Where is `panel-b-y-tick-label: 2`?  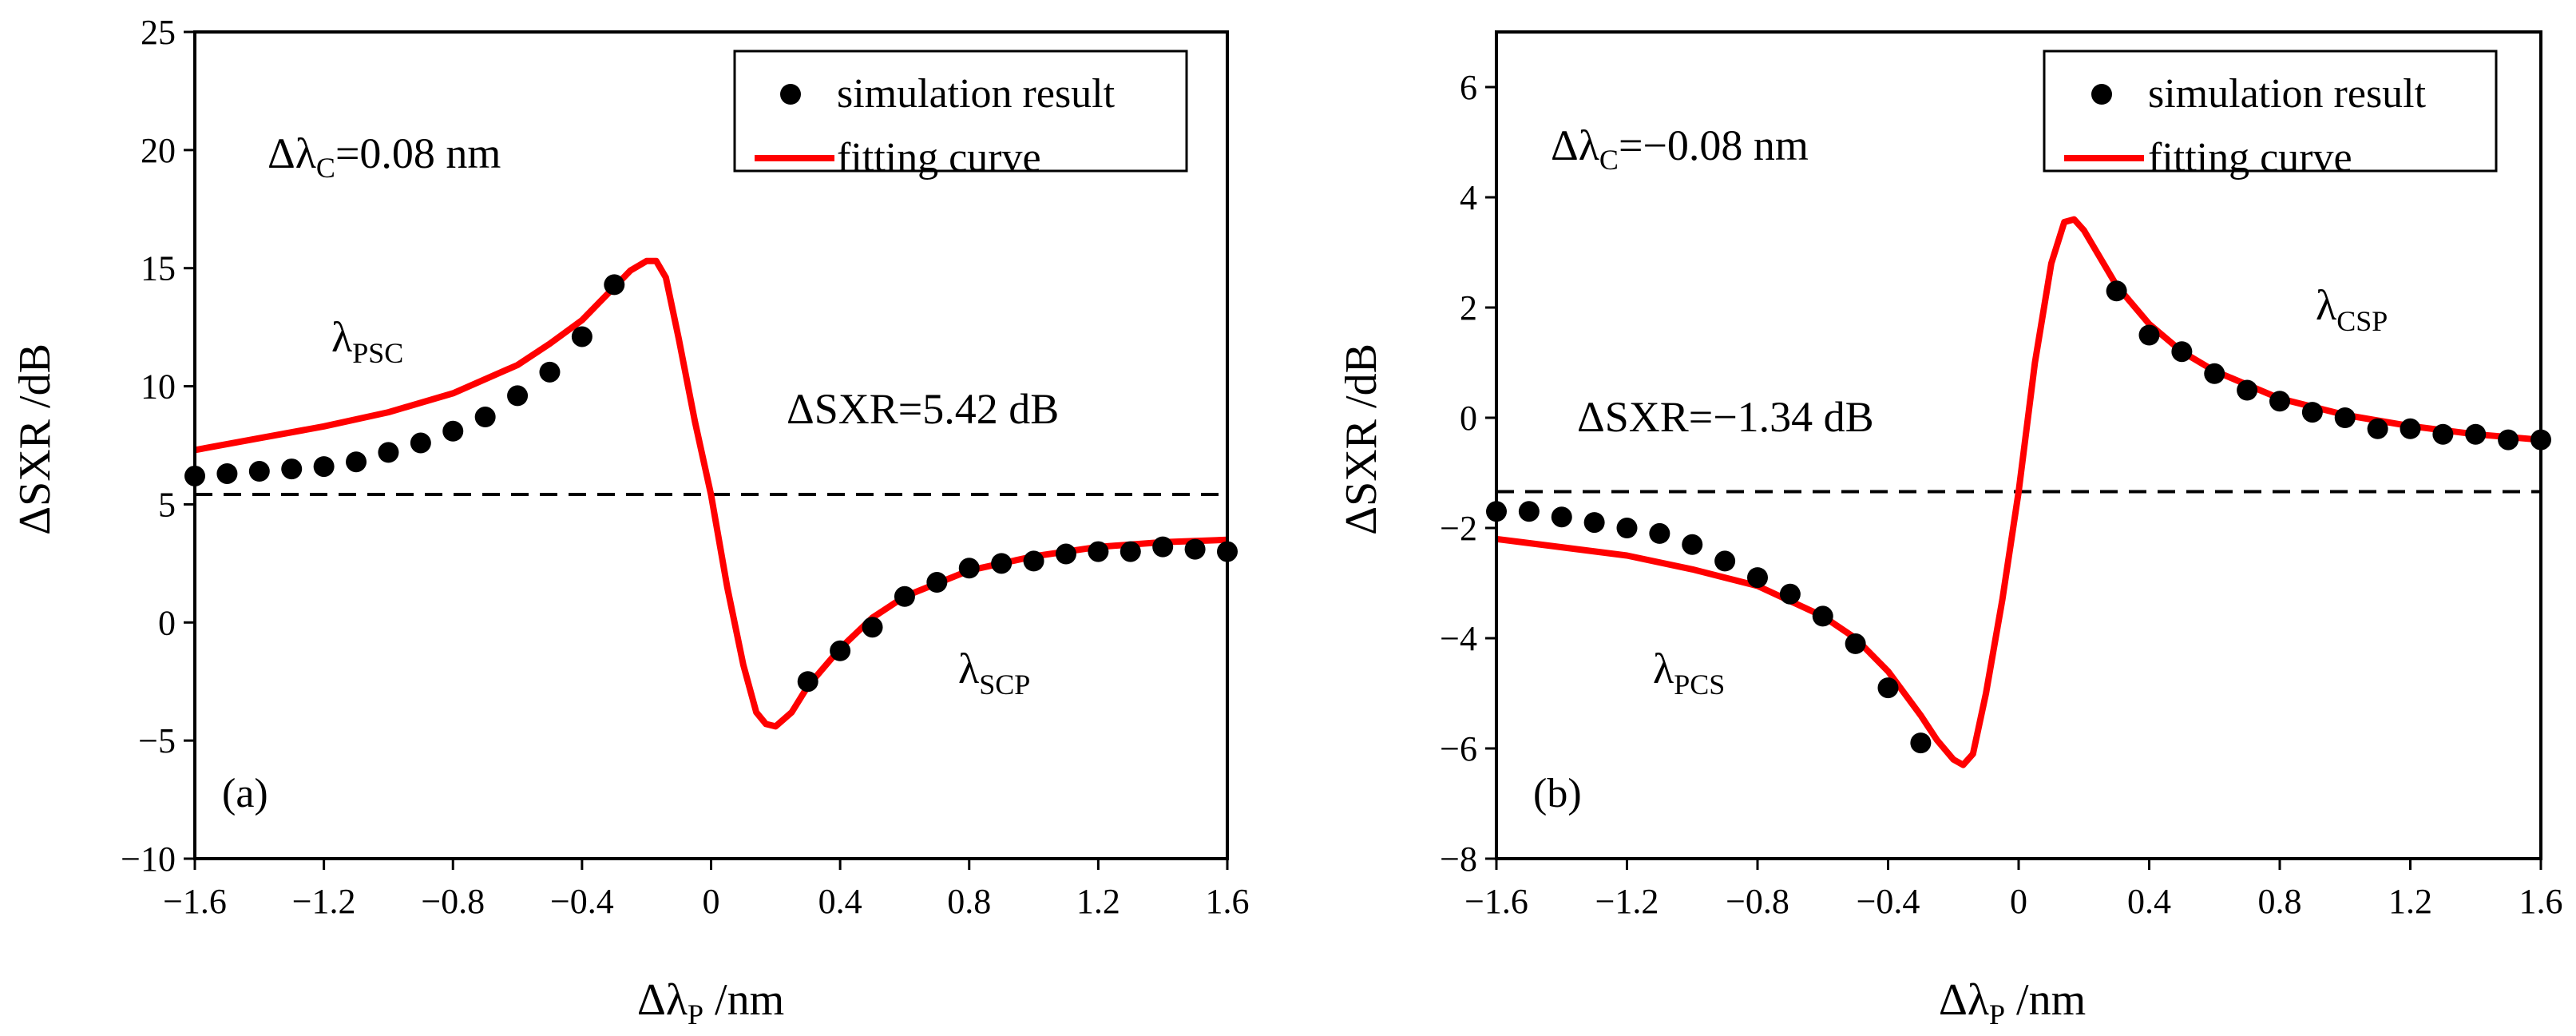
panel-b-y-tick-label: 2 is located at coordinates (1468, 308).